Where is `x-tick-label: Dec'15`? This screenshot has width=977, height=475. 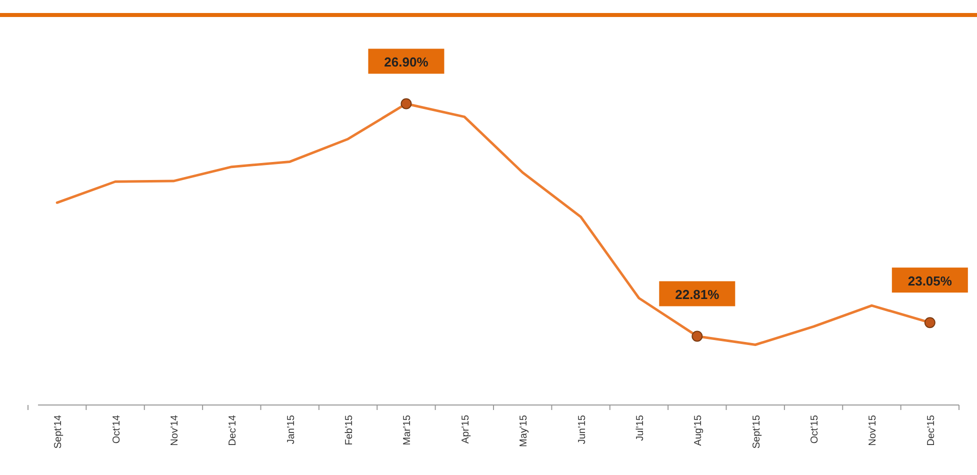
x-tick-label: Dec'15 is located at coordinates (931, 430).